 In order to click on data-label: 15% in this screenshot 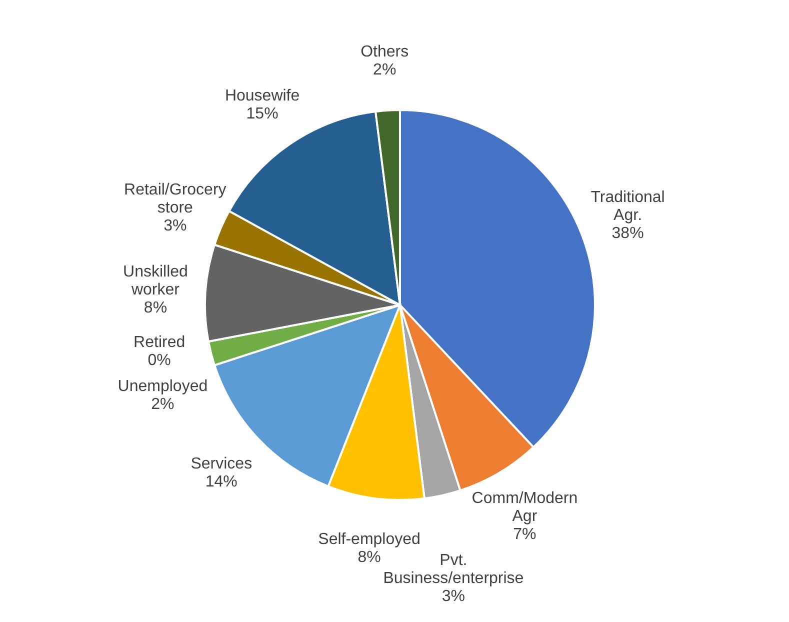, I will do `click(262, 113)`.